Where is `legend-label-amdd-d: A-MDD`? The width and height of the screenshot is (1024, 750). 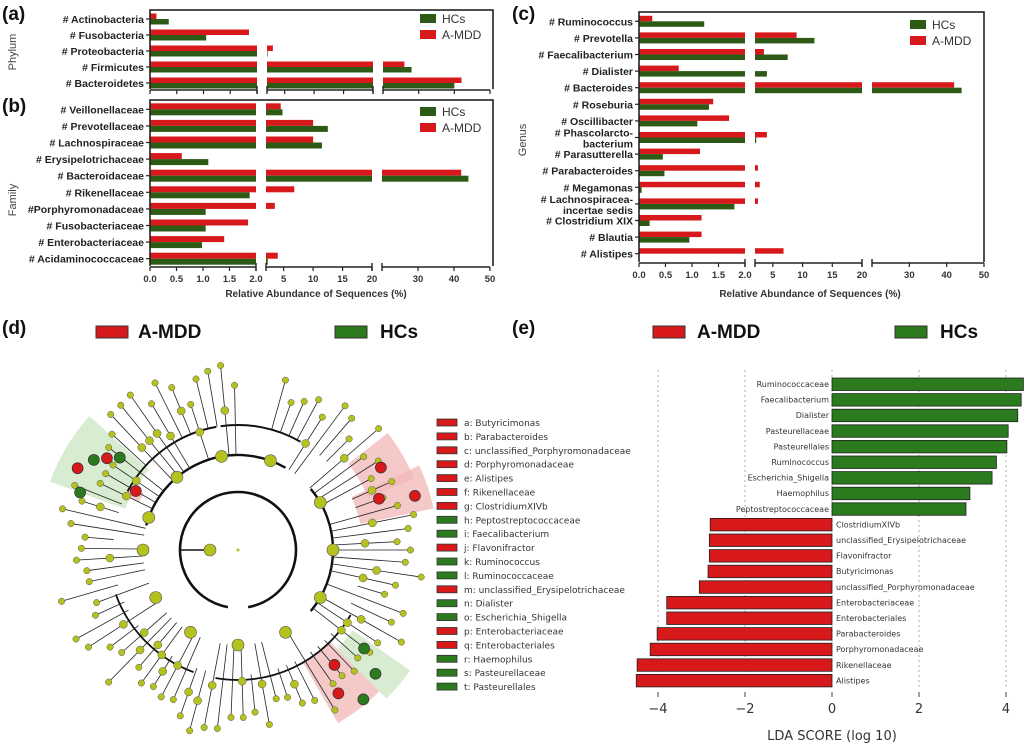
legend-label-amdd-d: A-MDD is located at coordinates (169, 332).